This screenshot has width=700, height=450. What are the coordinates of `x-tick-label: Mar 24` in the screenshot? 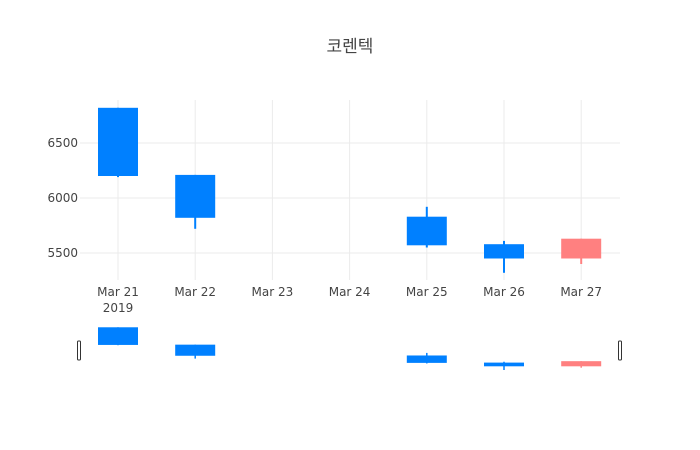 It's located at (350, 292).